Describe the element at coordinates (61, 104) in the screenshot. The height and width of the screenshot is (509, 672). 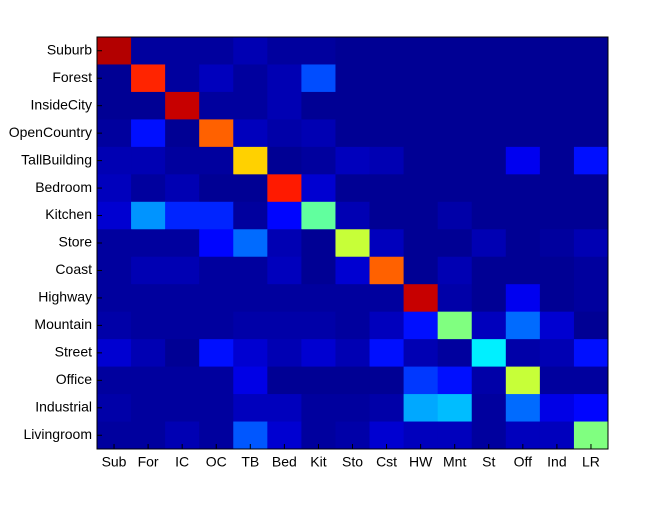
I see `y-tick-label: InsideCity` at that location.